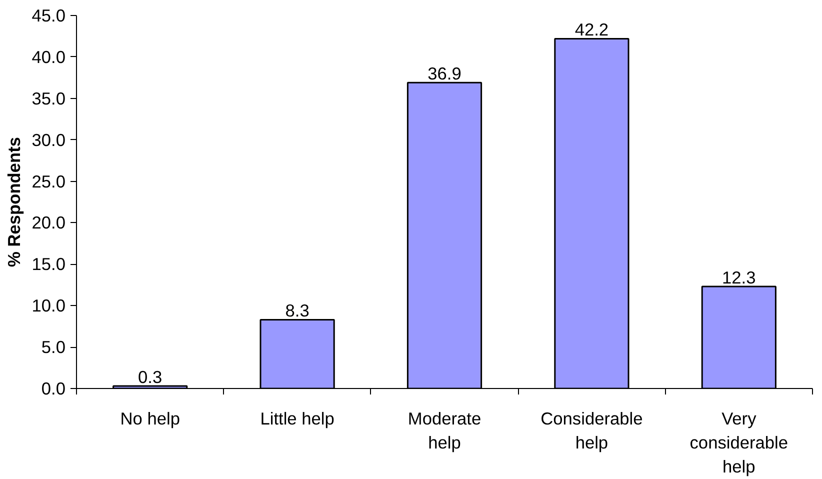  Describe the element at coordinates (49, 140) in the screenshot. I see `y-tick-label: 30.0` at that location.